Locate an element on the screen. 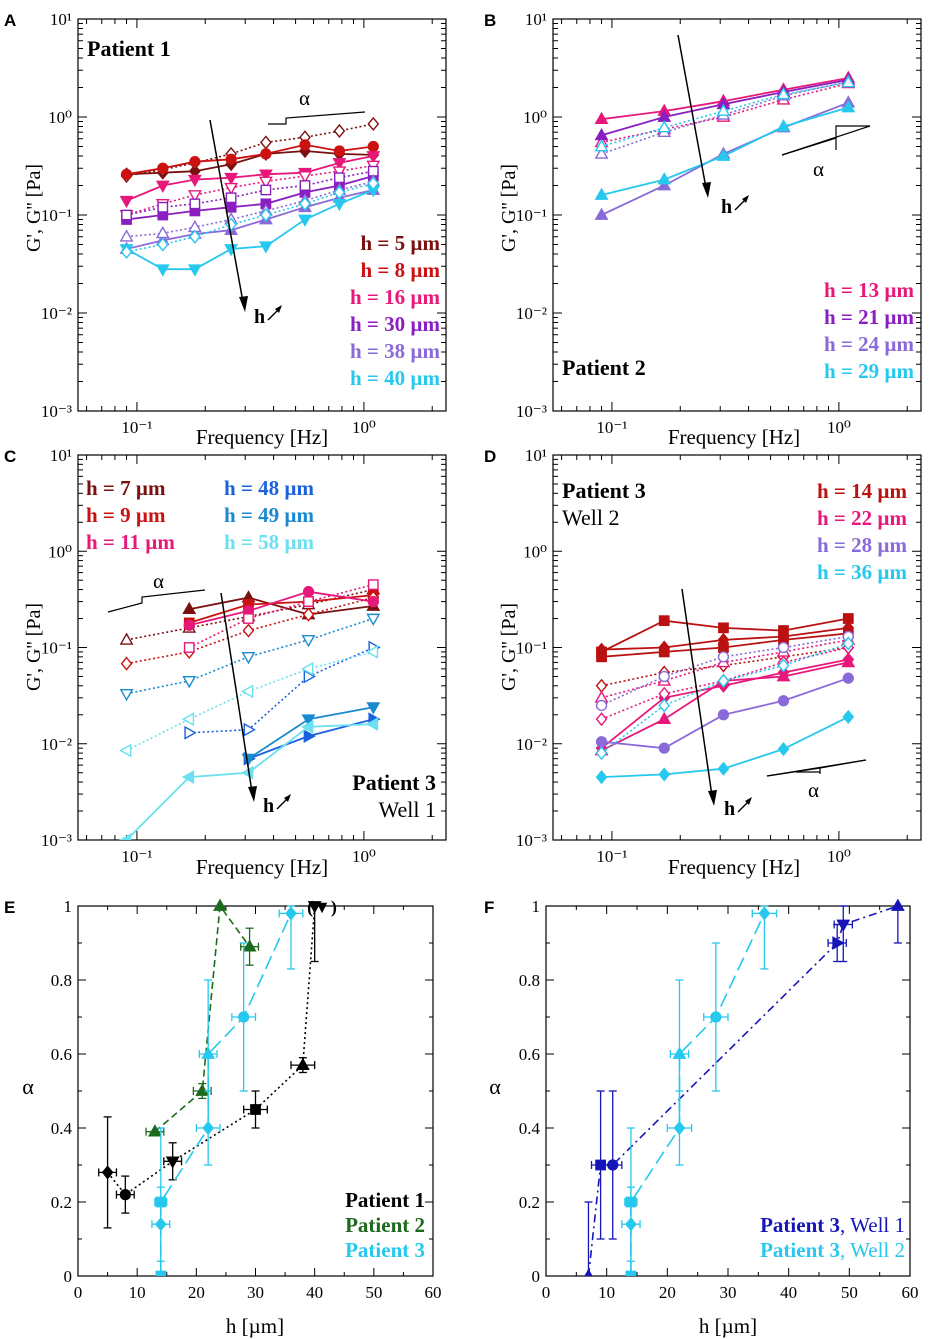 This screenshot has width=930, height=1339. series-layer-a is located at coordinates (250, 196).